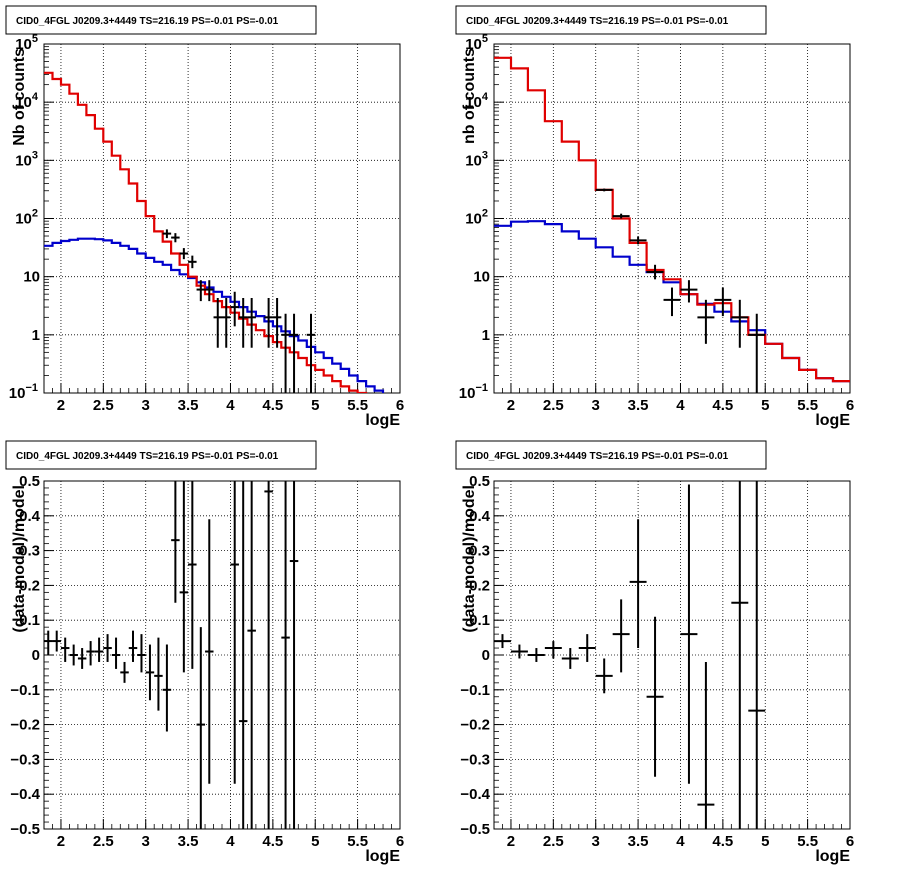 The image size is (898, 875). What do you see at coordinates (25, 829) in the screenshot?
I see `y-tick-label: −0.5` at bounding box center [25, 829].